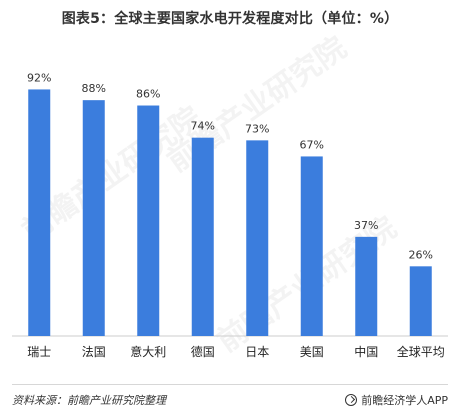 The width and height of the screenshot is (460, 418). Describe the element at coordinates (230, 384) in the screenshot. I see `footer-divider` at that location.